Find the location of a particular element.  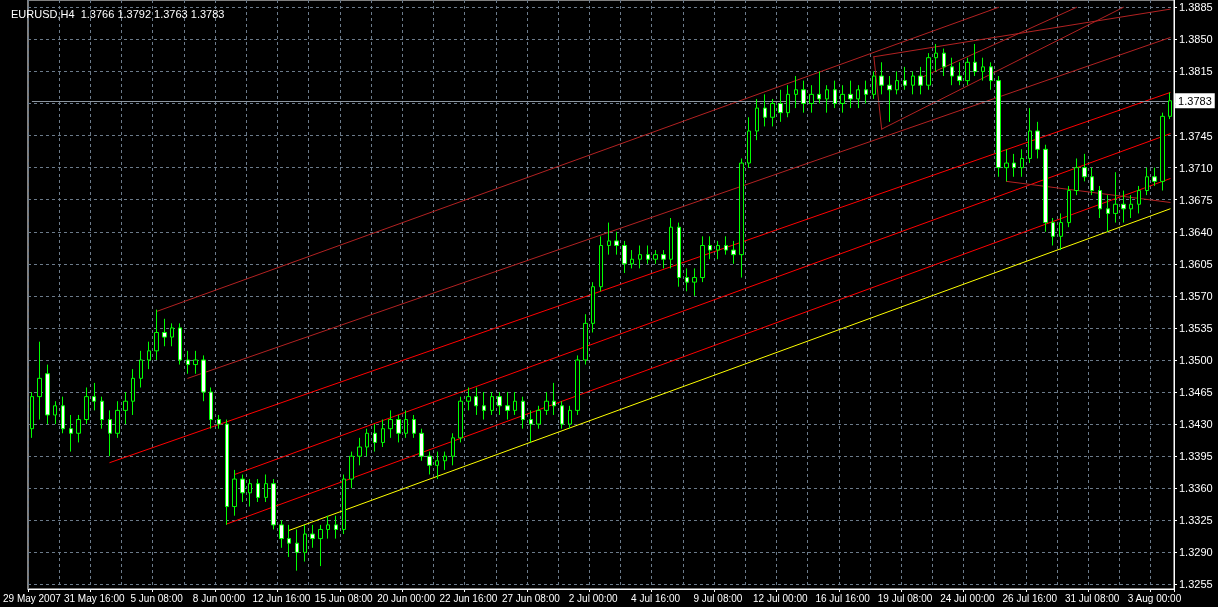

y-tick-label: 1.3815 is located at coordinates (1196, 71).